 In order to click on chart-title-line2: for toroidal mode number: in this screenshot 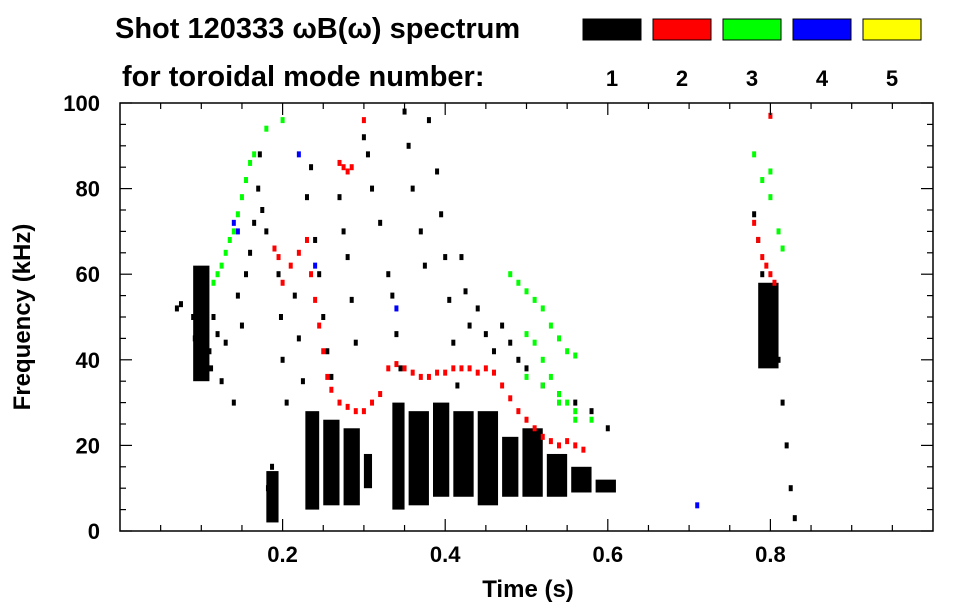, I will do `click(303, 77)`.